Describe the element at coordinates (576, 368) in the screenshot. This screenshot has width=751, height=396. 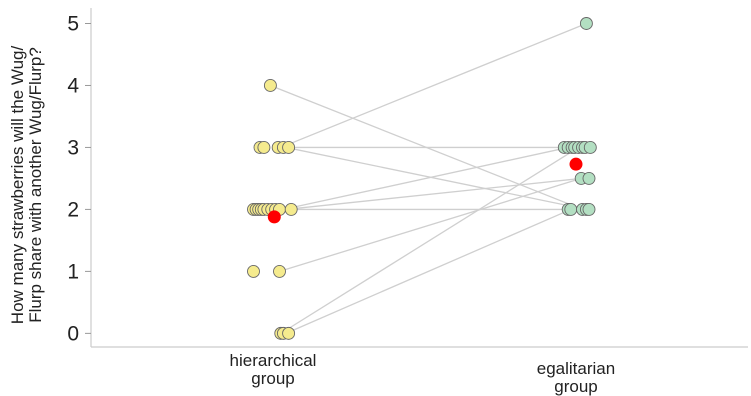
I see `x-category-label: egalitarian` at that location.